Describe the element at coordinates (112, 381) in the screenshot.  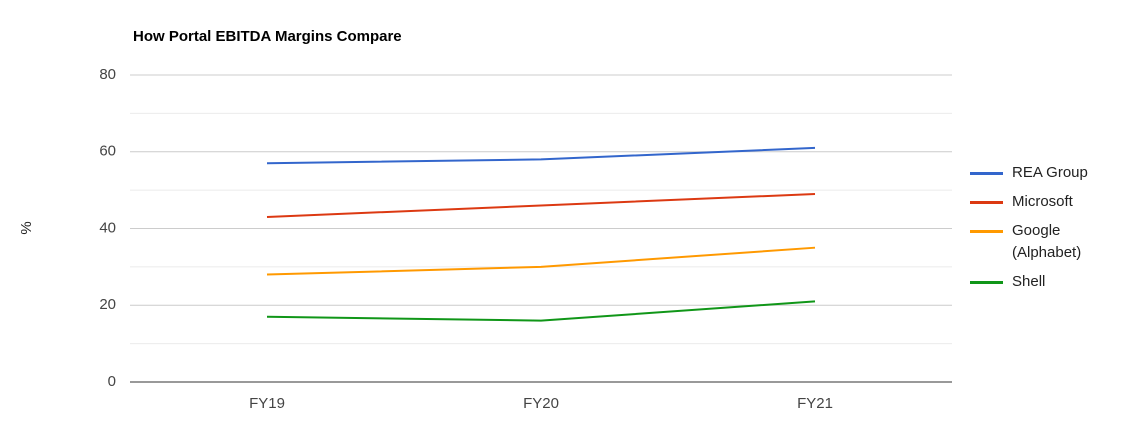
I see `y-tick-label: 0` at that location.